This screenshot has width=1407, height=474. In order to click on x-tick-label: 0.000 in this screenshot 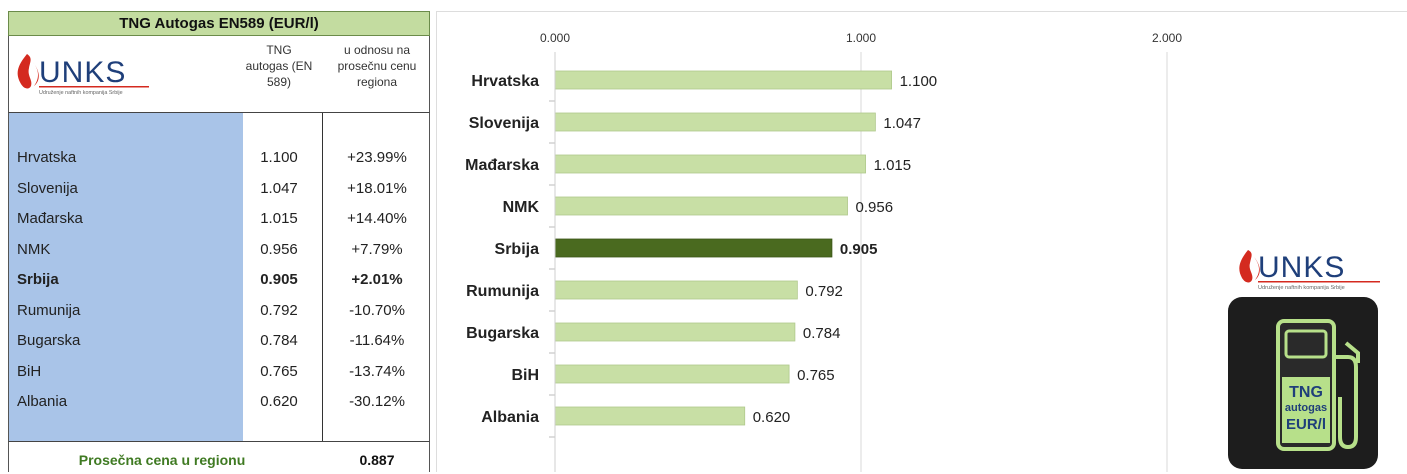, I will do `click(555, 38)`.